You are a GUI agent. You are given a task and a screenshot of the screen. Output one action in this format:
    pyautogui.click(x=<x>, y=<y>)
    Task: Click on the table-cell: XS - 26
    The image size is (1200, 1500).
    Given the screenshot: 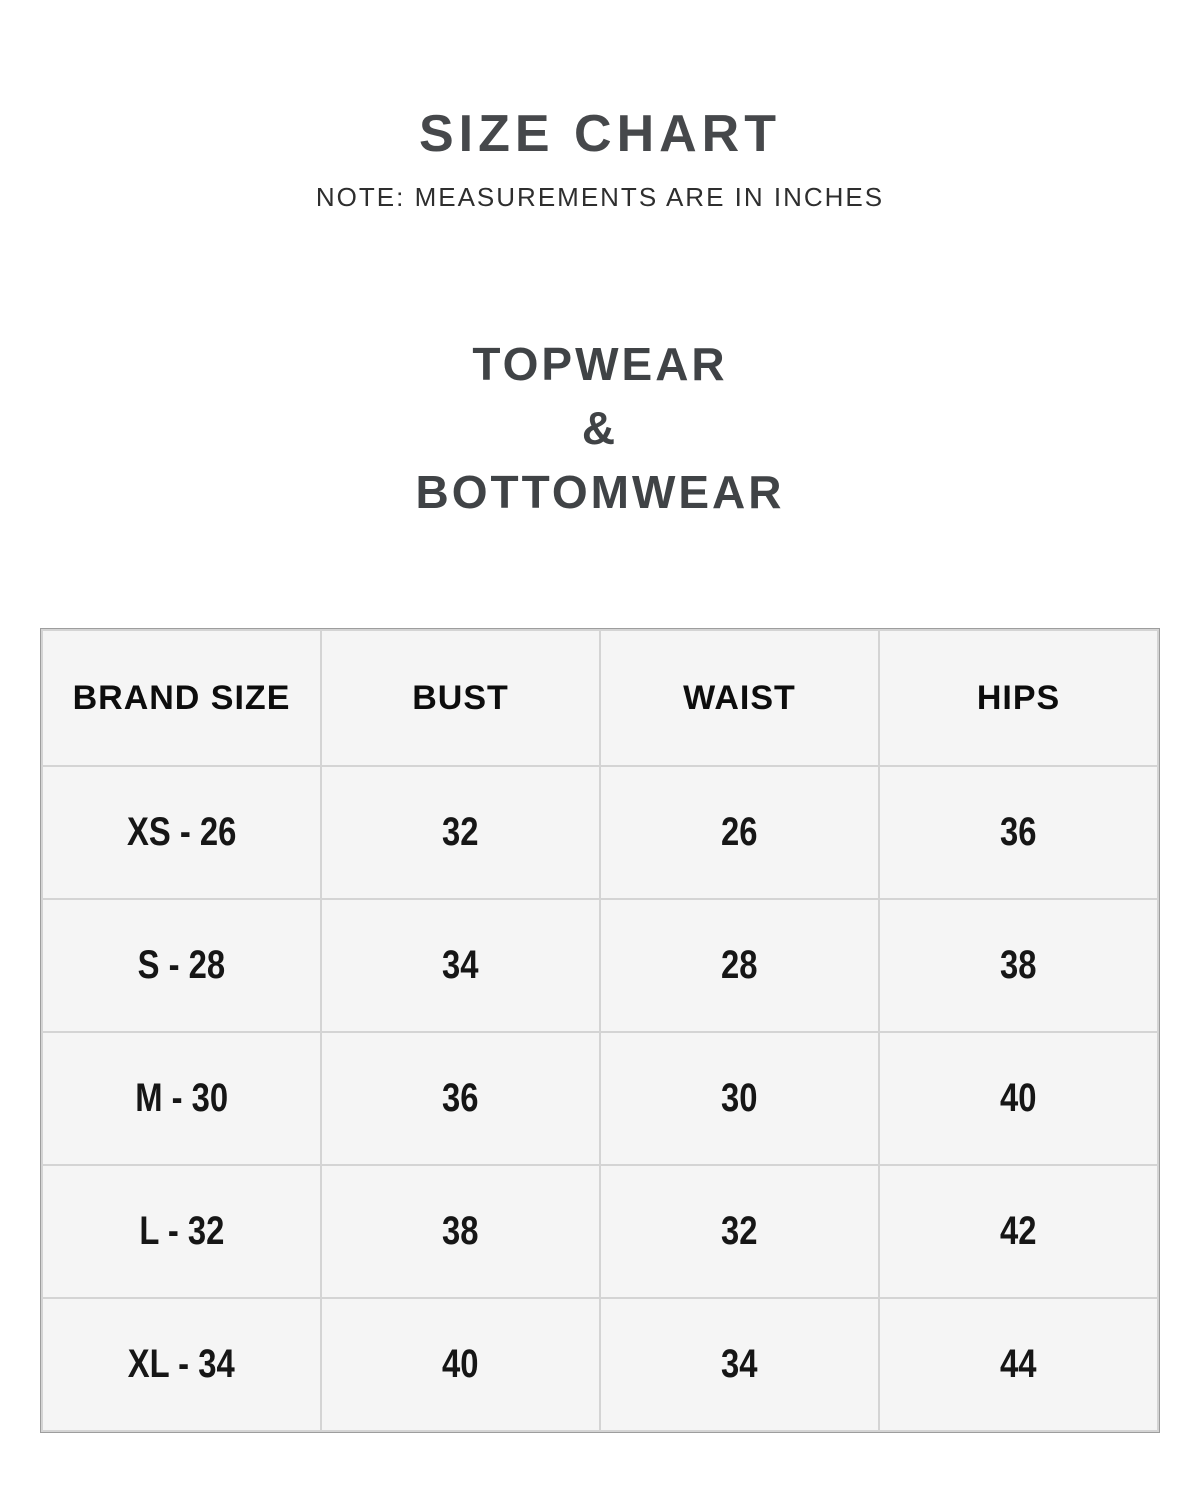 What is the action you would take?
    pyautogui.click(x=181, y=832)
    